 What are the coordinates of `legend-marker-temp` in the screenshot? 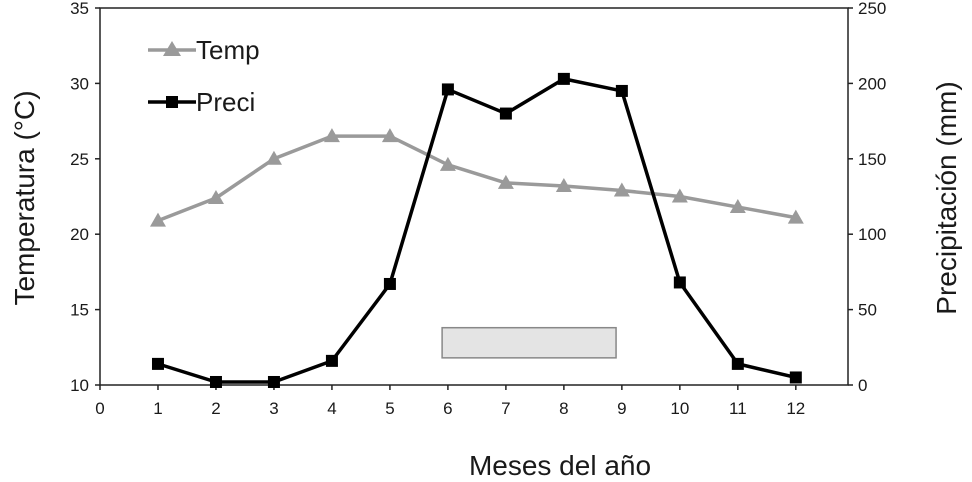 It's located at (172, 48).